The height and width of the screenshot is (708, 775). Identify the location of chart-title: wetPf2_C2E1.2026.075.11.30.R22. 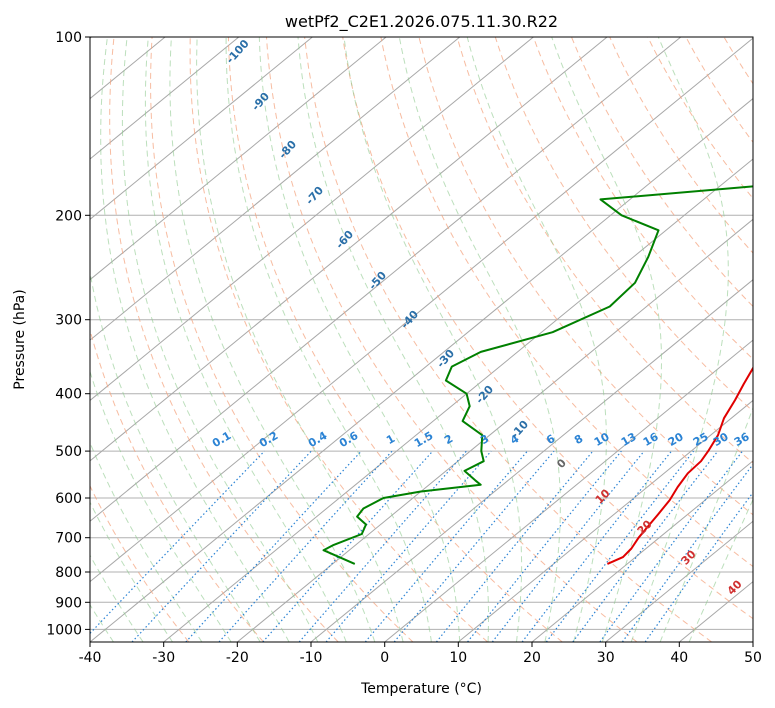
(421, 22).